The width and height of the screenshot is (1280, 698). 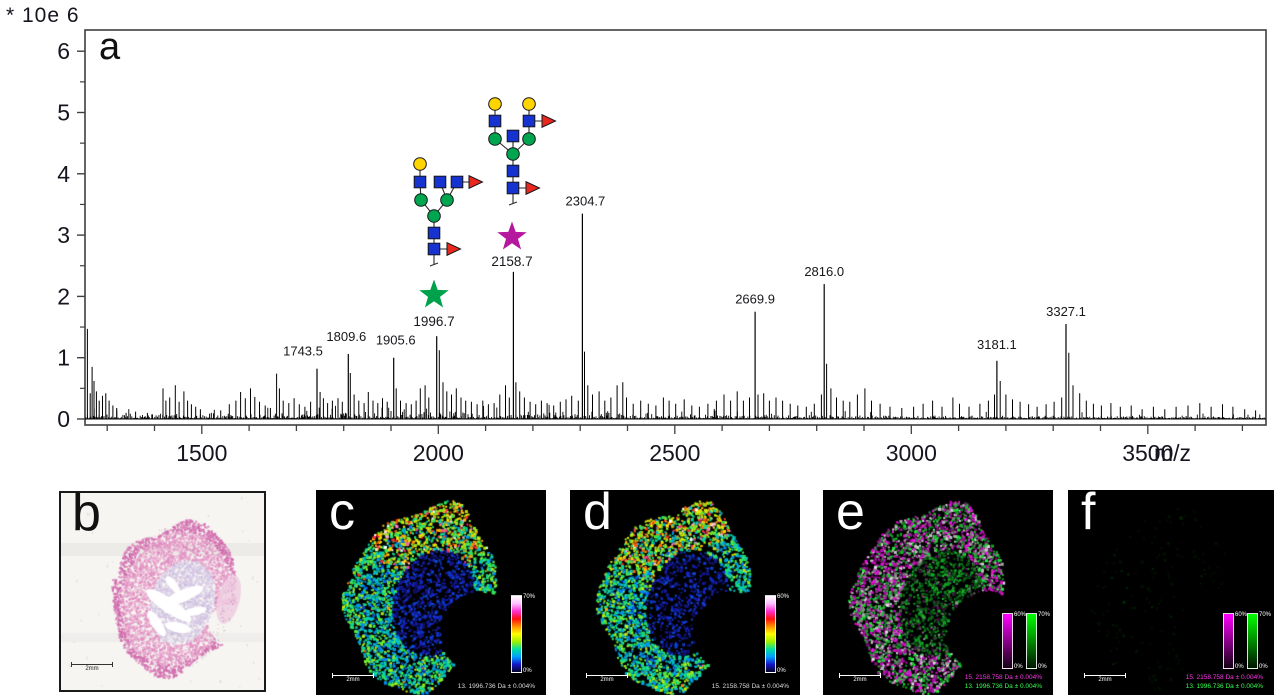 I want to click on svg-text: 3500, so click(x=1147, y=453).